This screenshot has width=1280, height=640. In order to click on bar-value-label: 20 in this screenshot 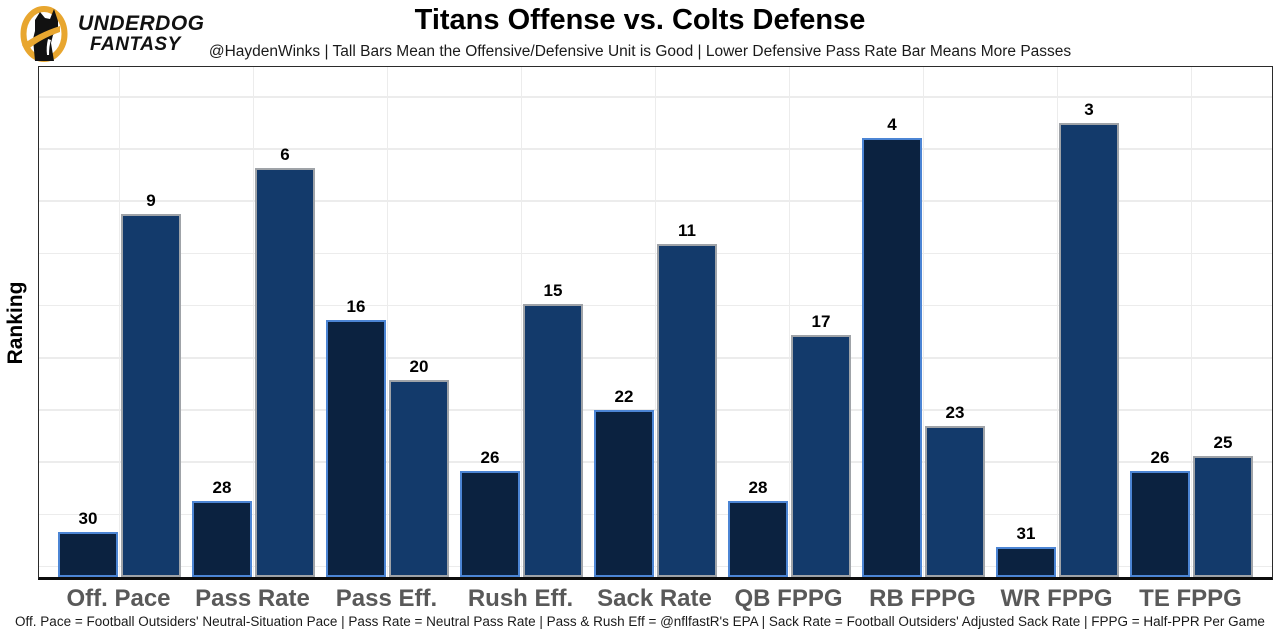, I will do `click(419, 367)`.